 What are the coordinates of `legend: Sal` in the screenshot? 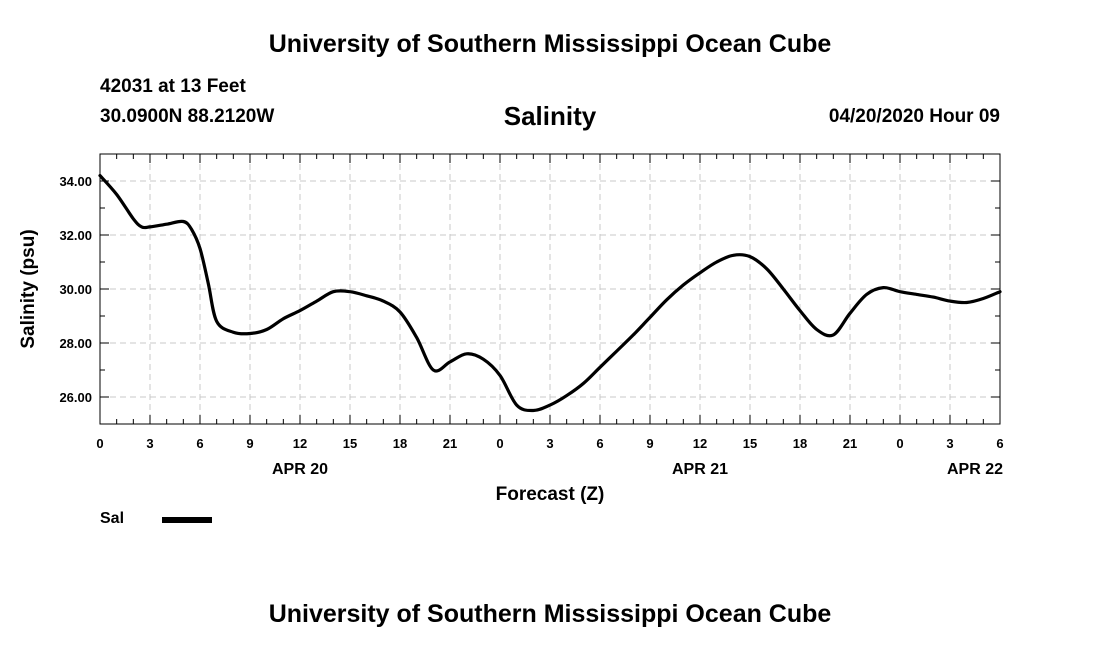 It's located at (165, 521).